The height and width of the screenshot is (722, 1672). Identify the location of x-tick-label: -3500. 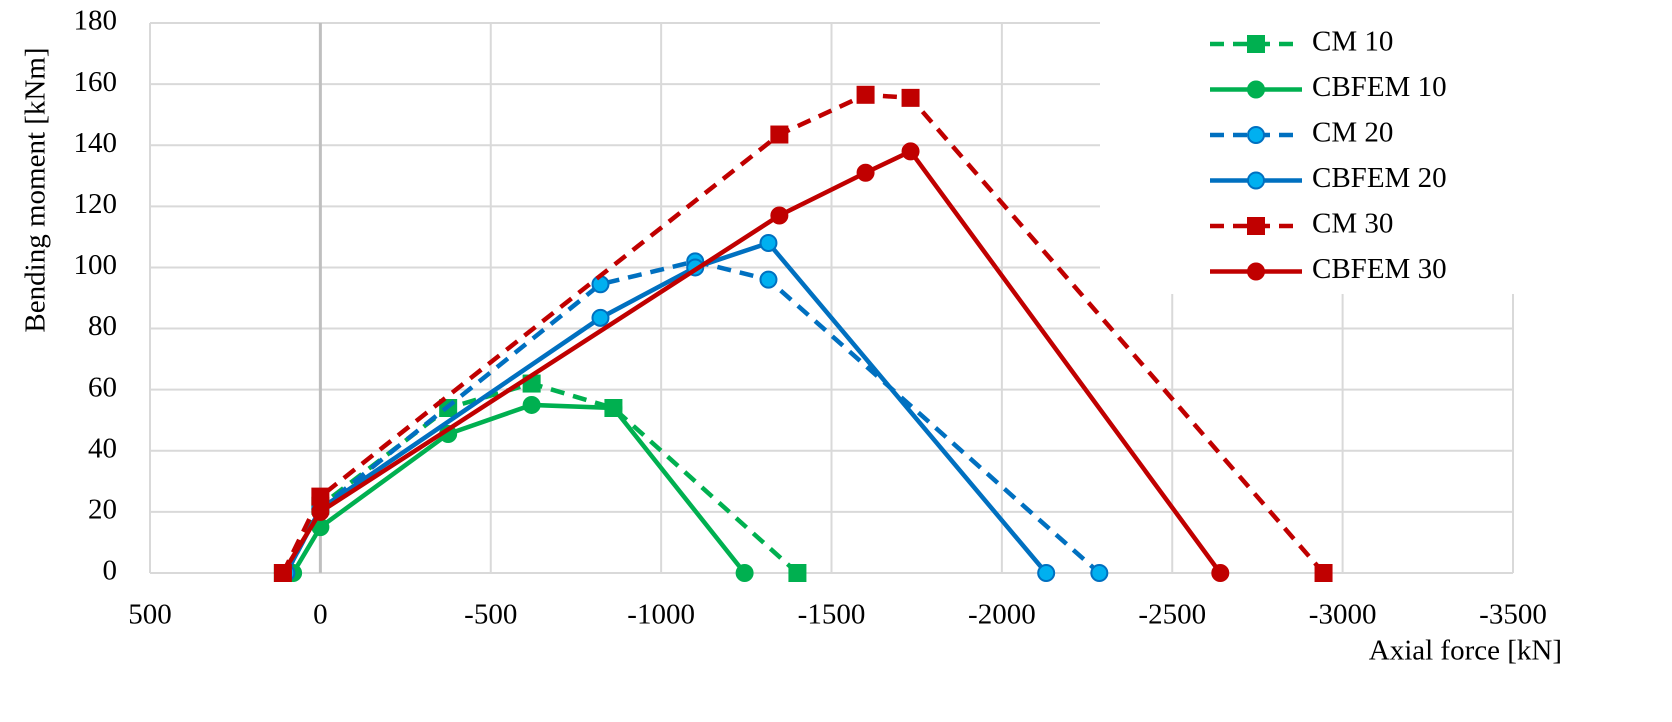
(1513, 615).